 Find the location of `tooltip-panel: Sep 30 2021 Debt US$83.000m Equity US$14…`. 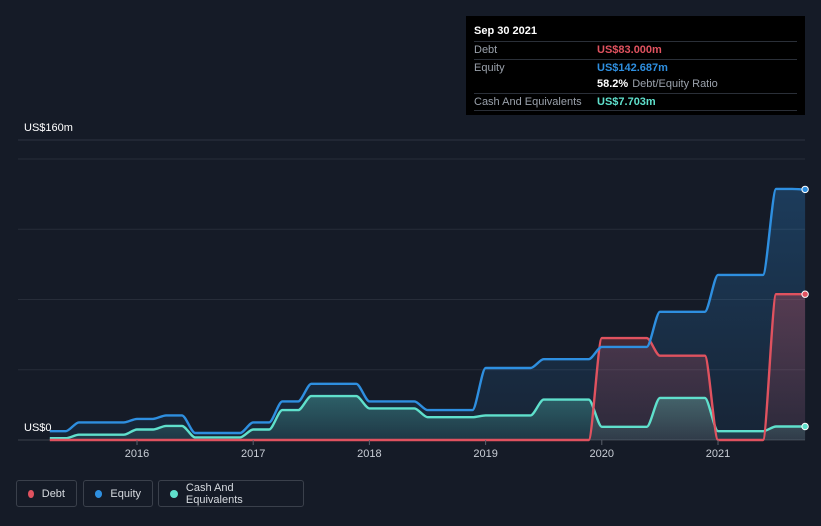

tooltip-panel: Sep 30 2021 Debt US$83.000m Equity US$14… is located at coordinates (635, 65).